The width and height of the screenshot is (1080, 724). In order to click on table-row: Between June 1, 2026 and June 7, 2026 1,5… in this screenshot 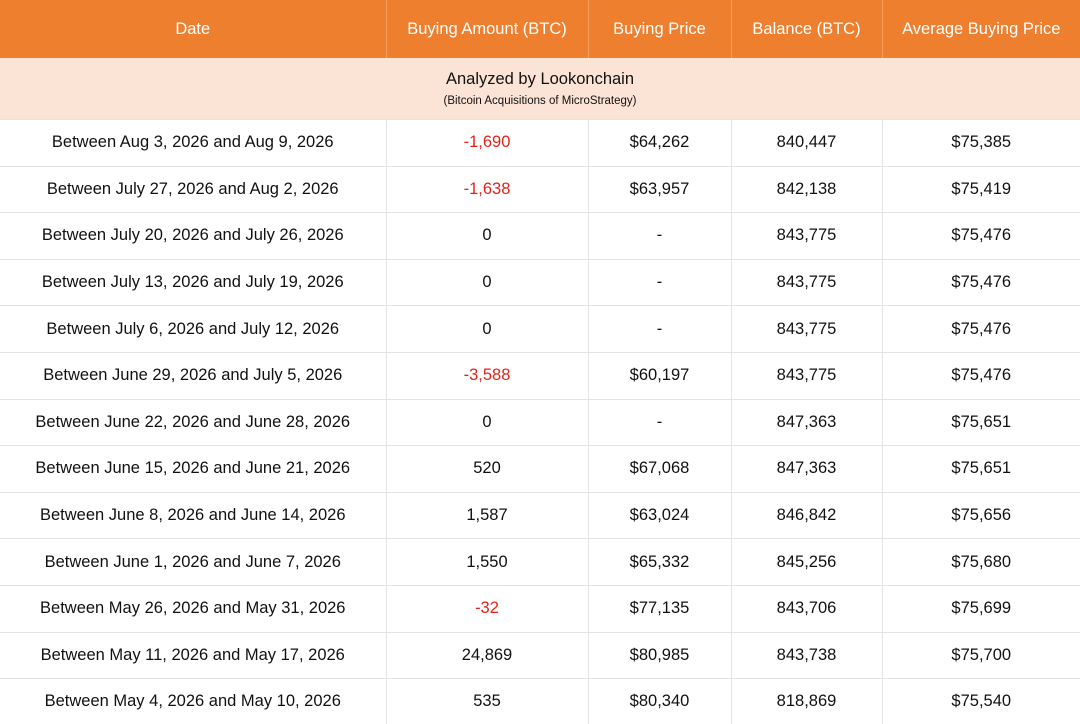, I will do `click(540, 562)`.